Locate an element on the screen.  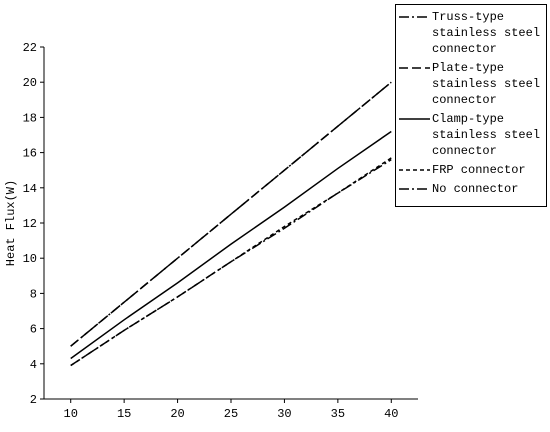
y-tick-label: 20 is located at coordinates (30, 83).